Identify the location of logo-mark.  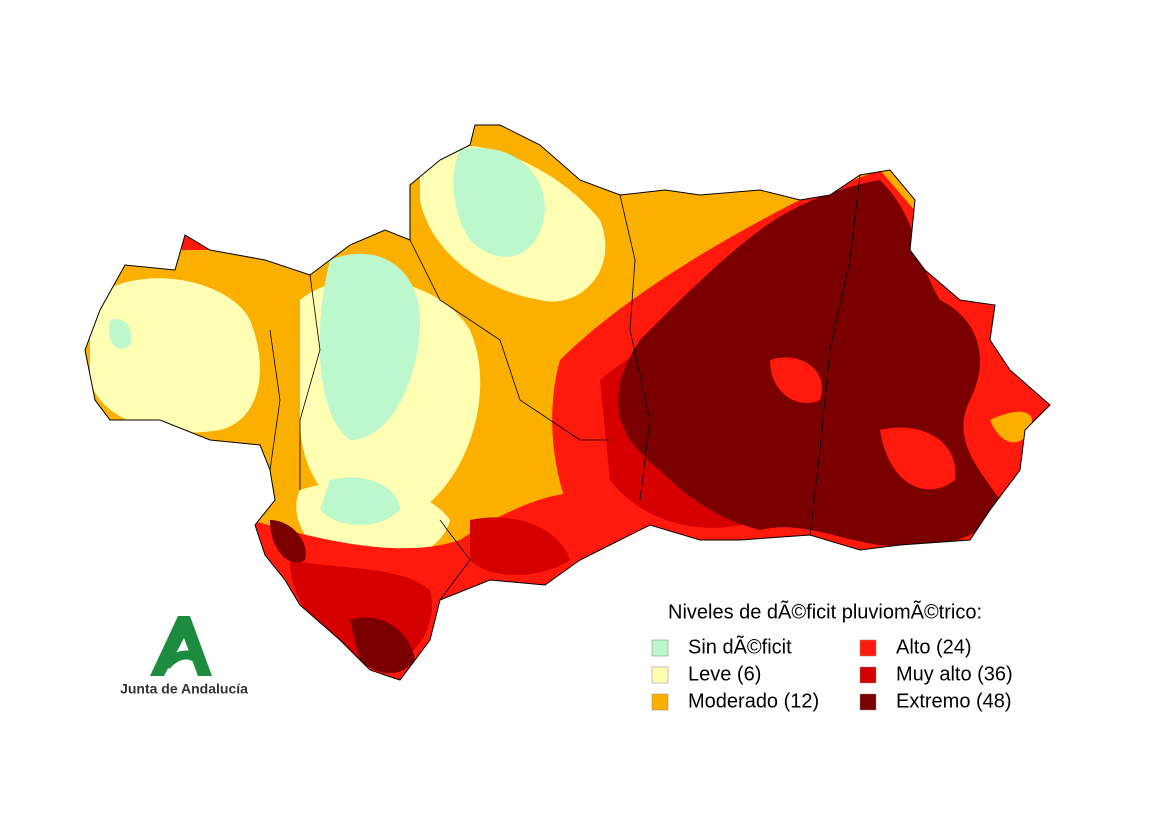
(185, 660).